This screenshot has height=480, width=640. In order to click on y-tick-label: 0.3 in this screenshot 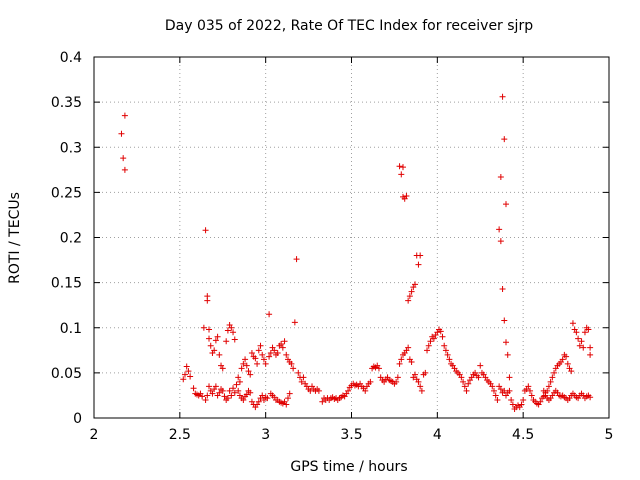, I will do `click(71, 148)`.